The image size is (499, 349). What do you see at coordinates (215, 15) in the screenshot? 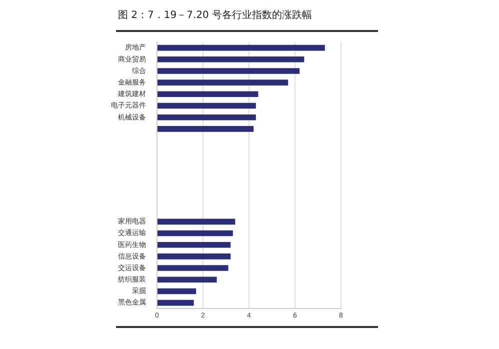
I see `chart-title: 图 2：7．19－7.20 号各行业指数的涨跌幅` at bounding box center [215, 15].